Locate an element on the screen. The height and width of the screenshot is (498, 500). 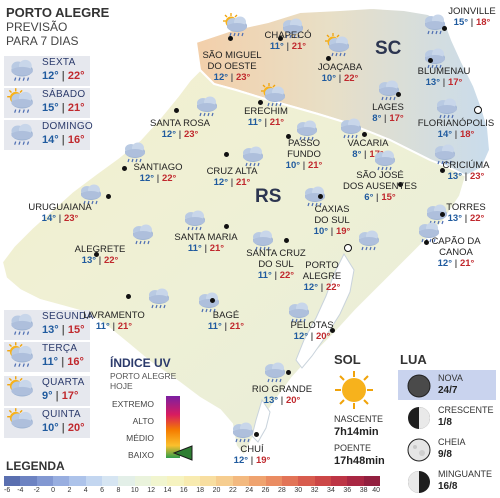
scale-tick: 14 is located at coordinates (167, 490).